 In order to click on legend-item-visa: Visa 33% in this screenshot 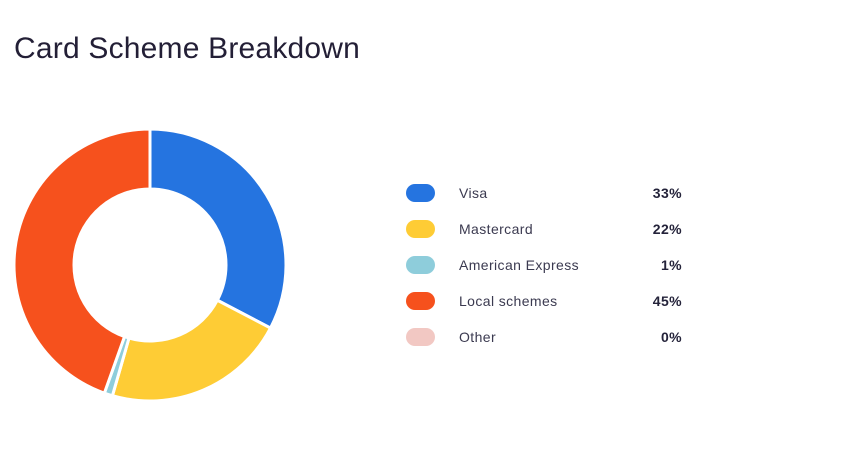, I will do `click(544, 193)`.